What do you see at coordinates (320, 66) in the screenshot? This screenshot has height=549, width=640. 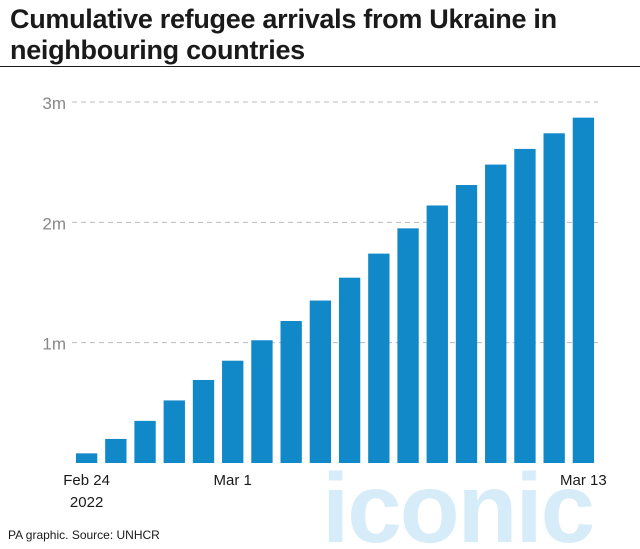 I see `title-divider` at bounding box center [320, 66].